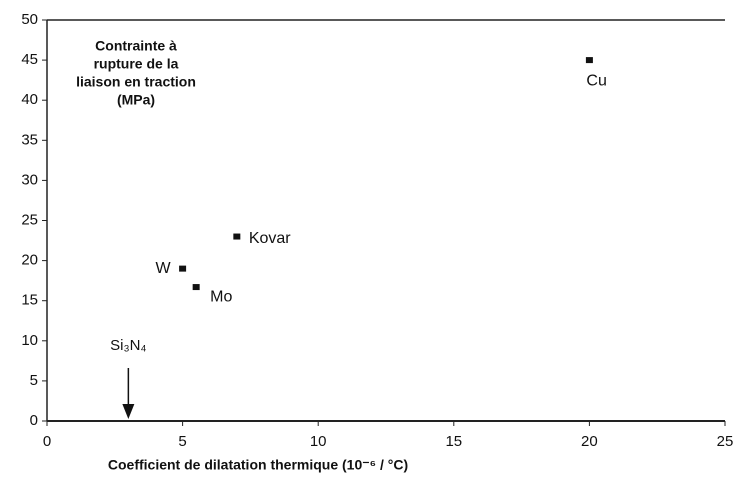  What do you see at coordinates (163, 268) in the screenshot?
I see `point-label: W` at bounding box center [163, 268].